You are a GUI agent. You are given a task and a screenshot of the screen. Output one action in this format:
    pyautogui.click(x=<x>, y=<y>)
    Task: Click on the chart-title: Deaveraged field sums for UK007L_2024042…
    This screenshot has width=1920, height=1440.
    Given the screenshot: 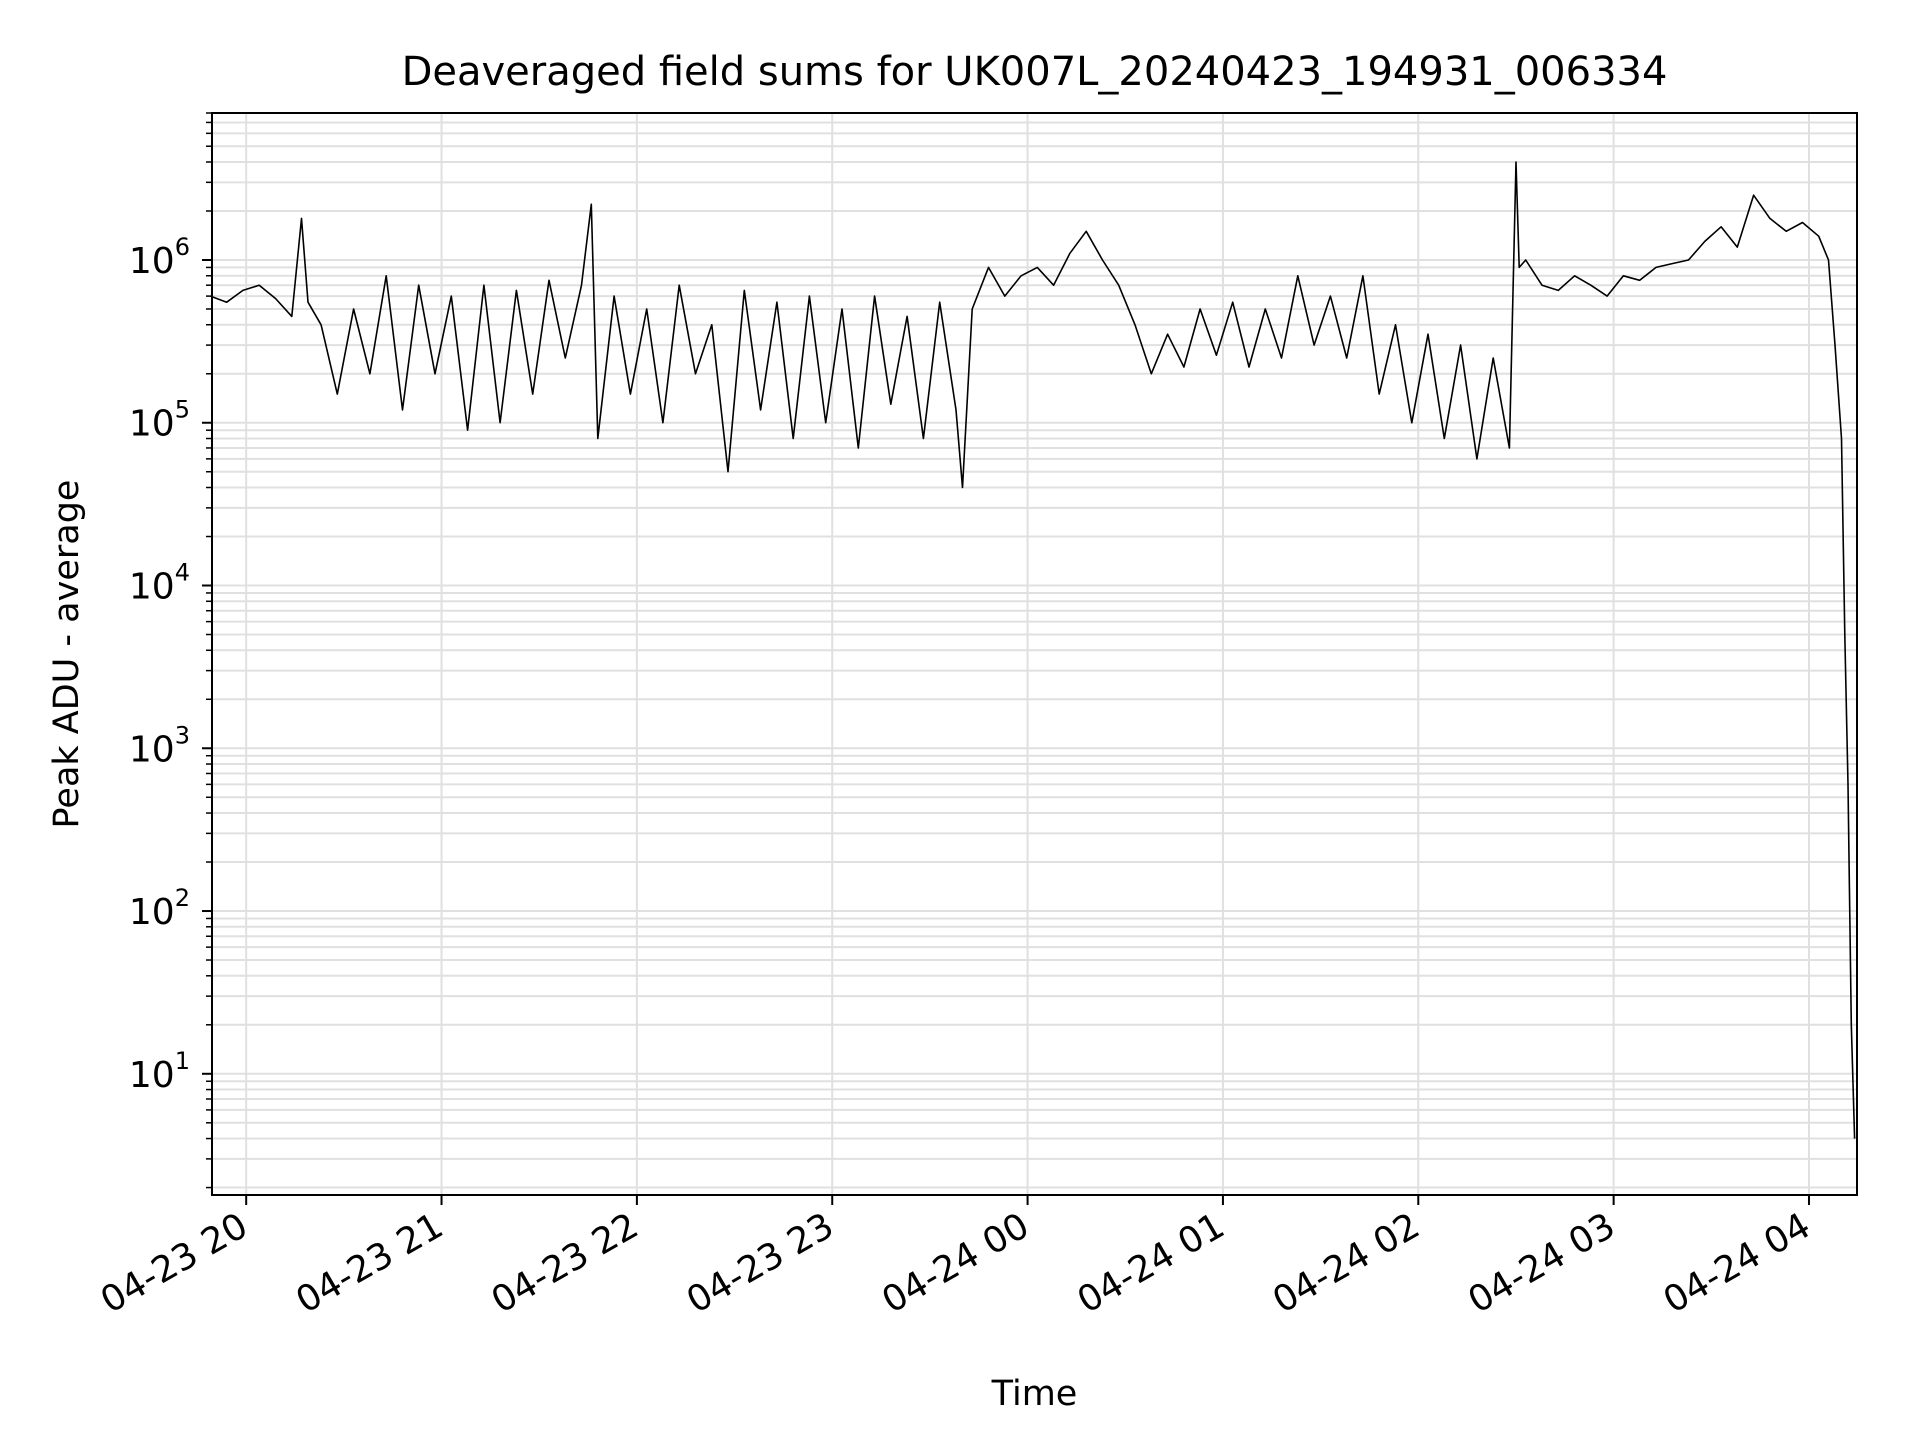 What is the action you would take?
    pyautogui.click(x=1035, y=72)
    